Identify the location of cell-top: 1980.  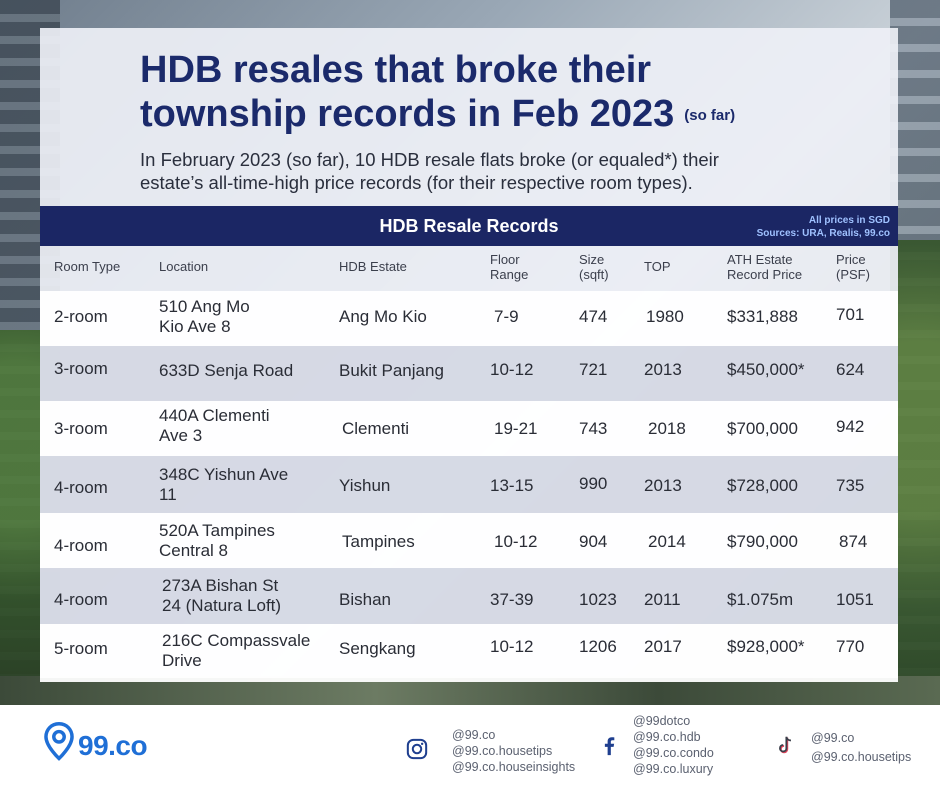
(665, 316).